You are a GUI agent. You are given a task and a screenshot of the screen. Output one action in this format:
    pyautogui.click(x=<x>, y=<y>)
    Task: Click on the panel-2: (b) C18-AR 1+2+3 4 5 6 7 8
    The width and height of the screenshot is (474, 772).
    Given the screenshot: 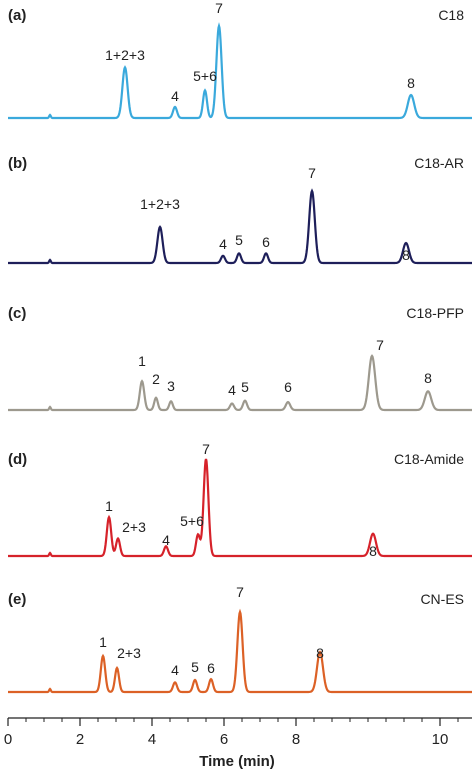 What is the action you would take?
    pyautogui.click(x=240, y=210)
    